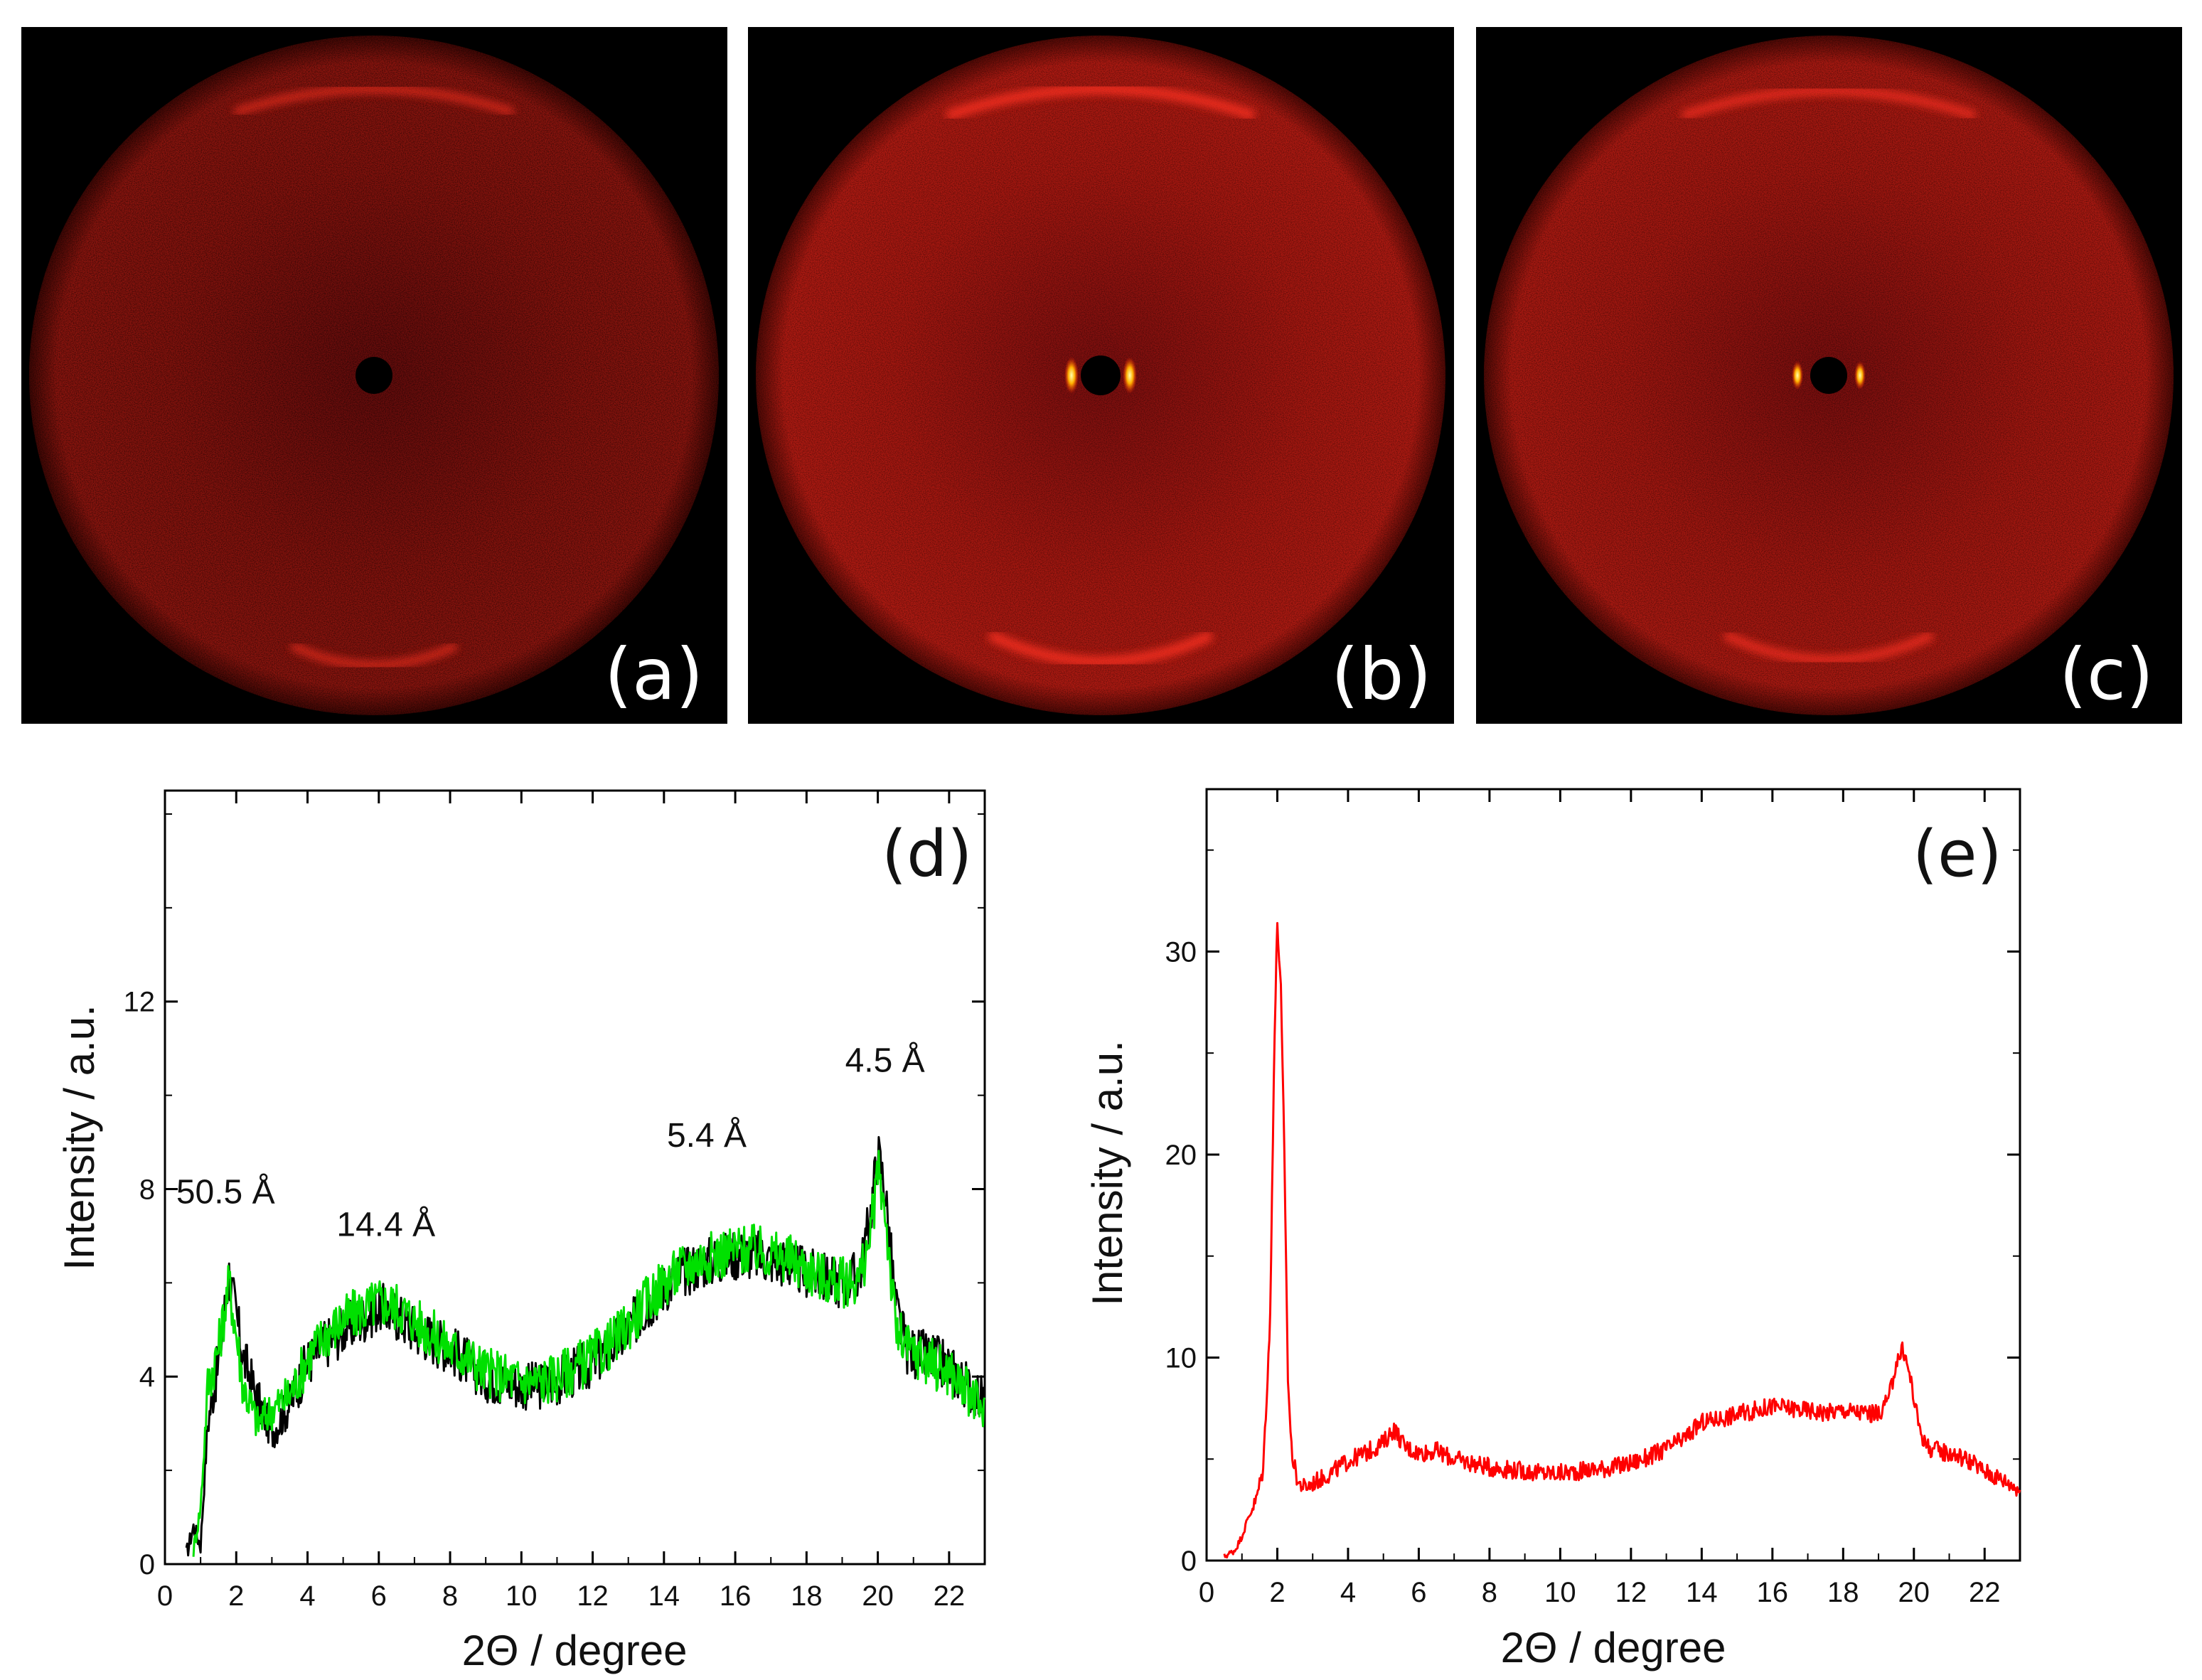 The width and height of the screenshot is (2202, 1680). Describe the element at coordinates (140, 1003) in the screenshot. I see `y-tick-label: 12` at that location.